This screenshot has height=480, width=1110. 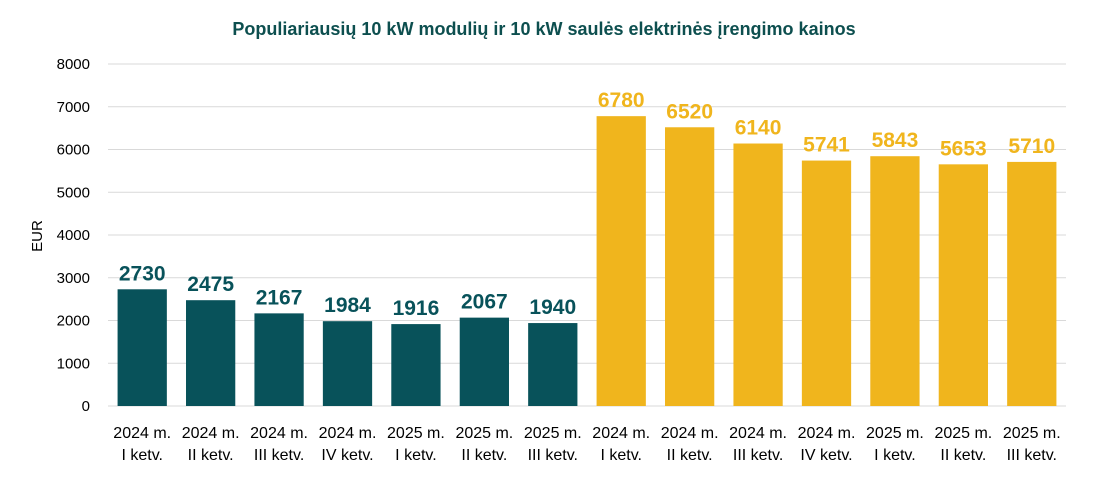 I want to click on data-label: 2475, so click(x=210, y=284).